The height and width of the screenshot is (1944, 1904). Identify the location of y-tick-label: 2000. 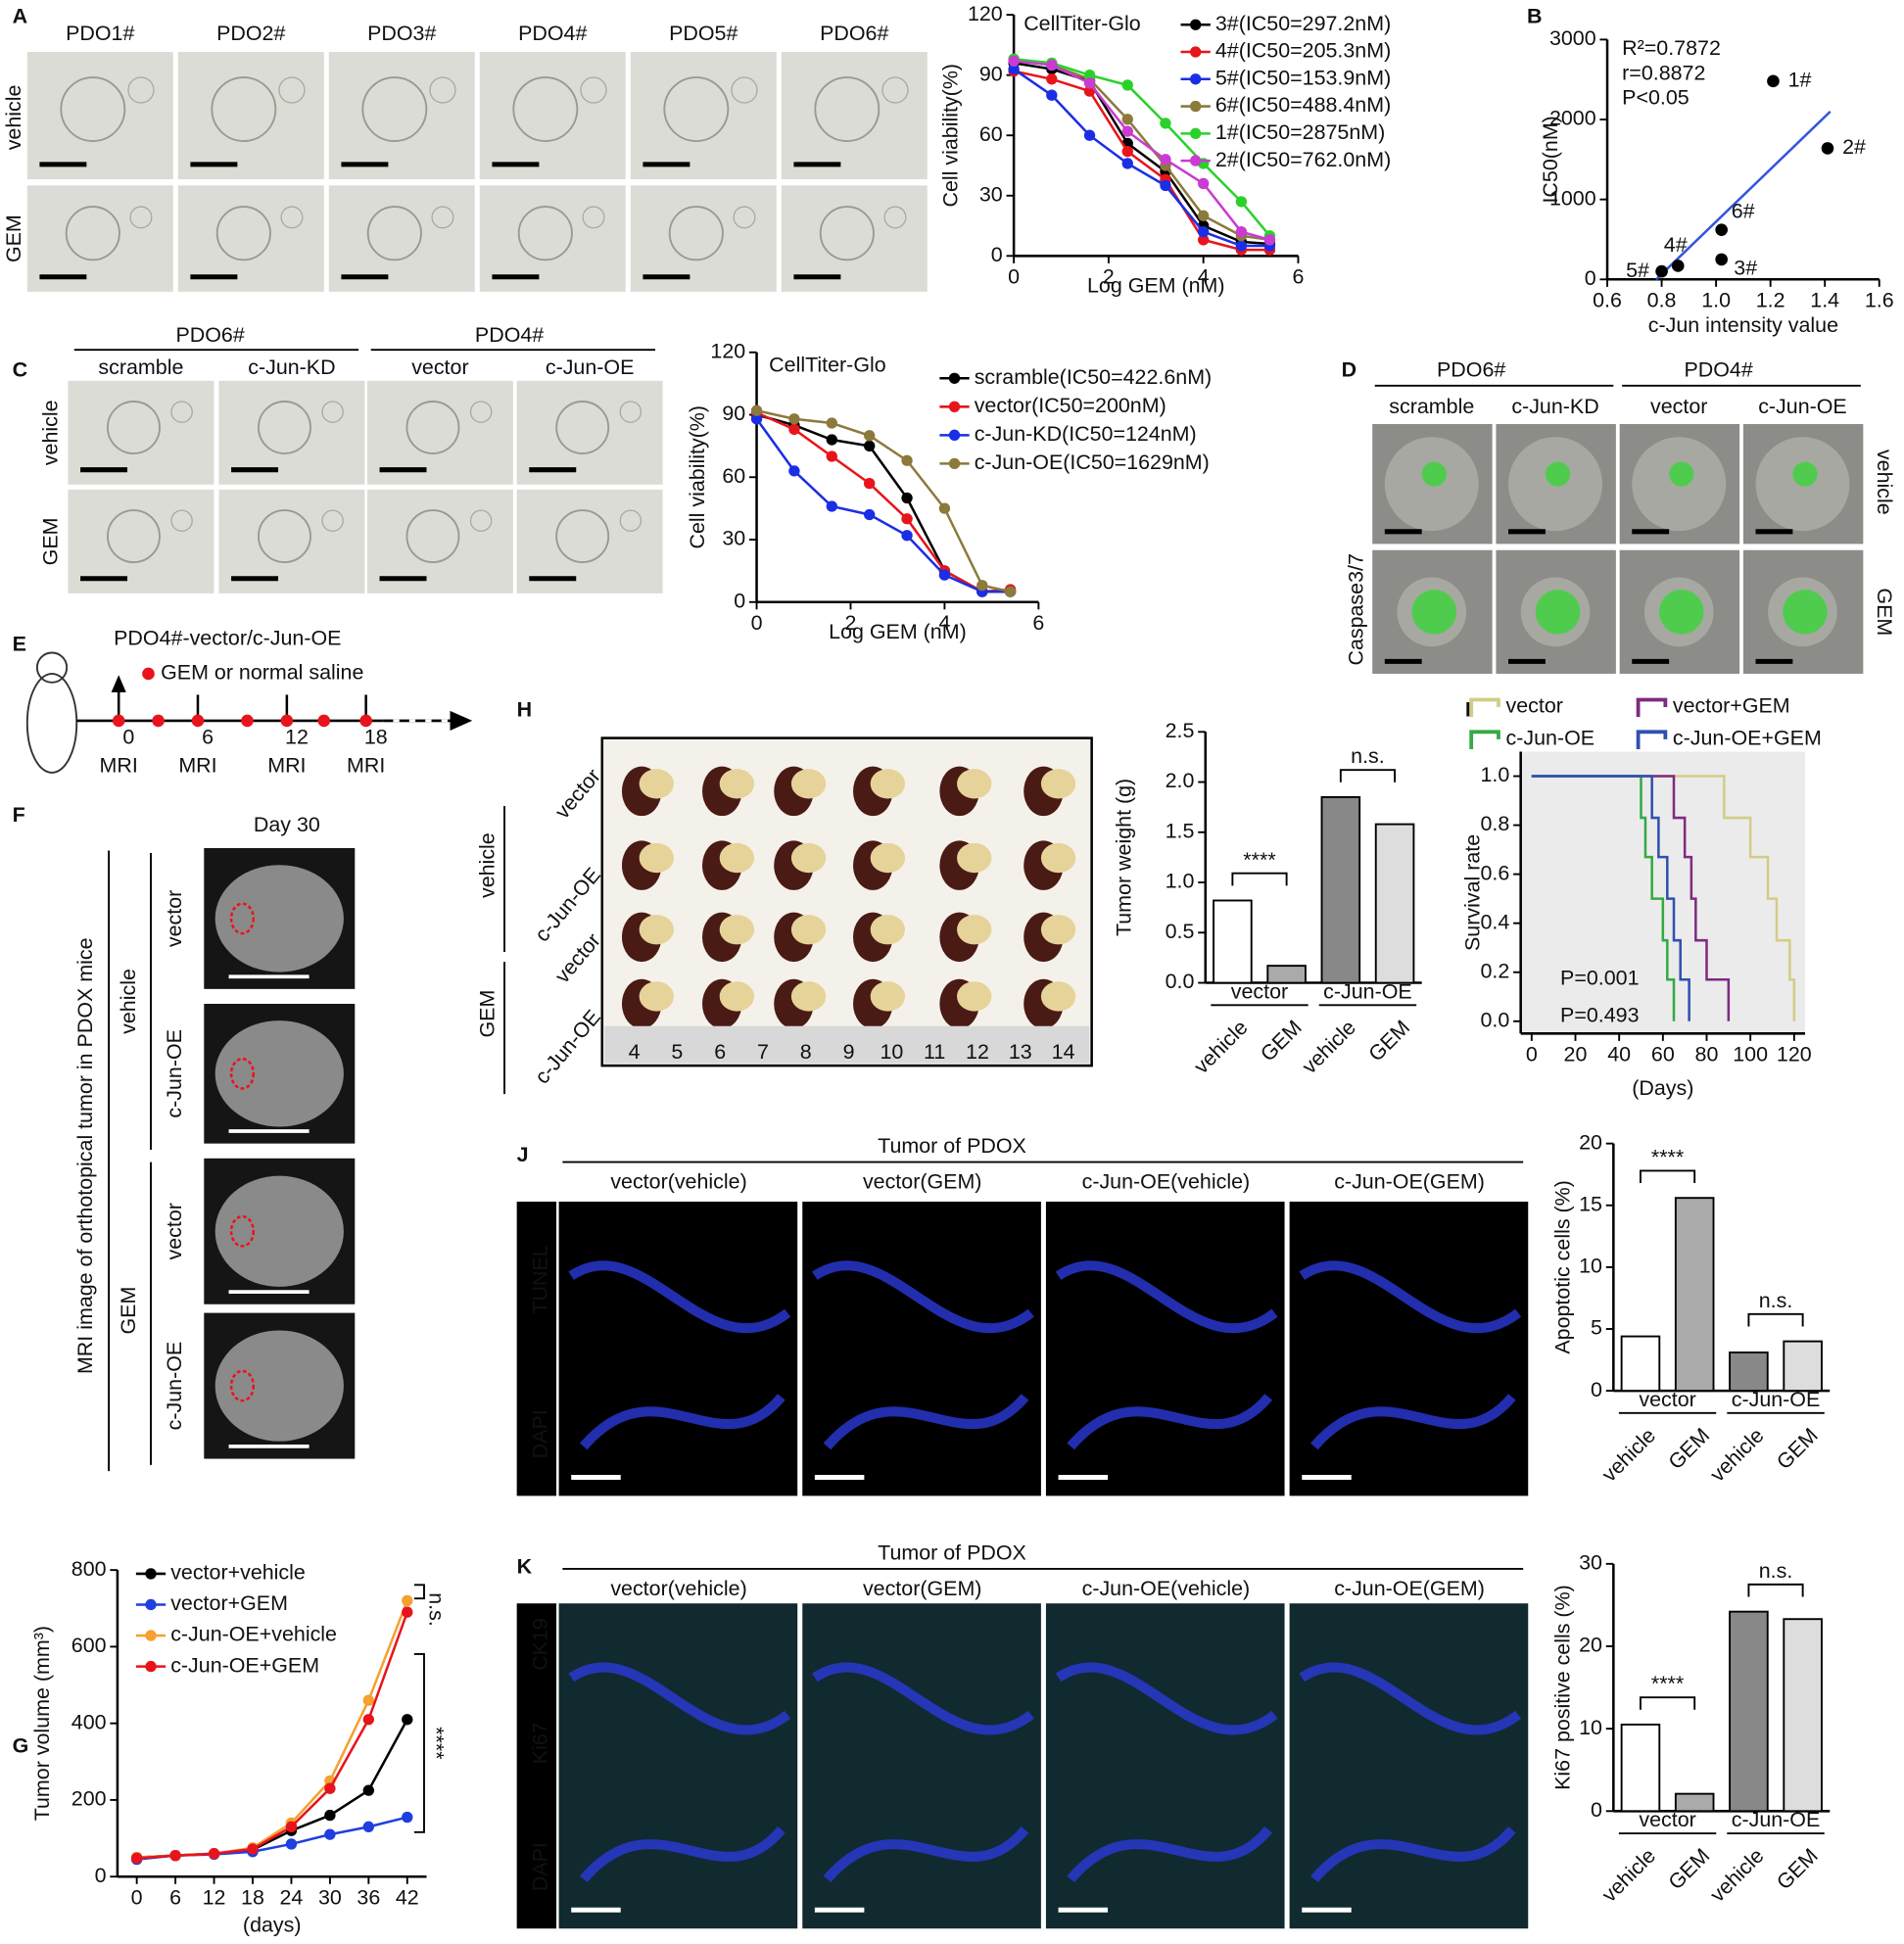
(1572, 118).